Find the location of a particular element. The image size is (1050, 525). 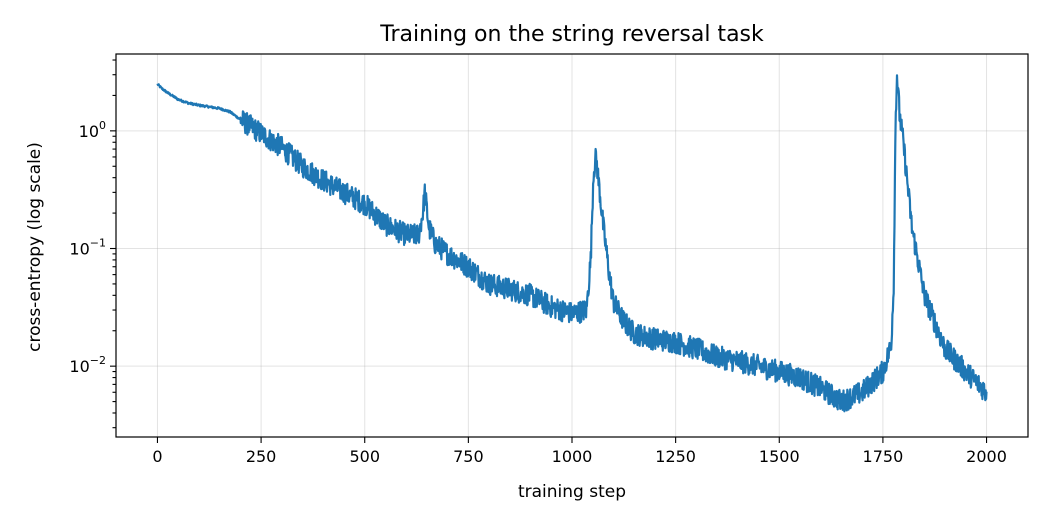

x-tick-label: 500 is located at coordinates (364, 456).